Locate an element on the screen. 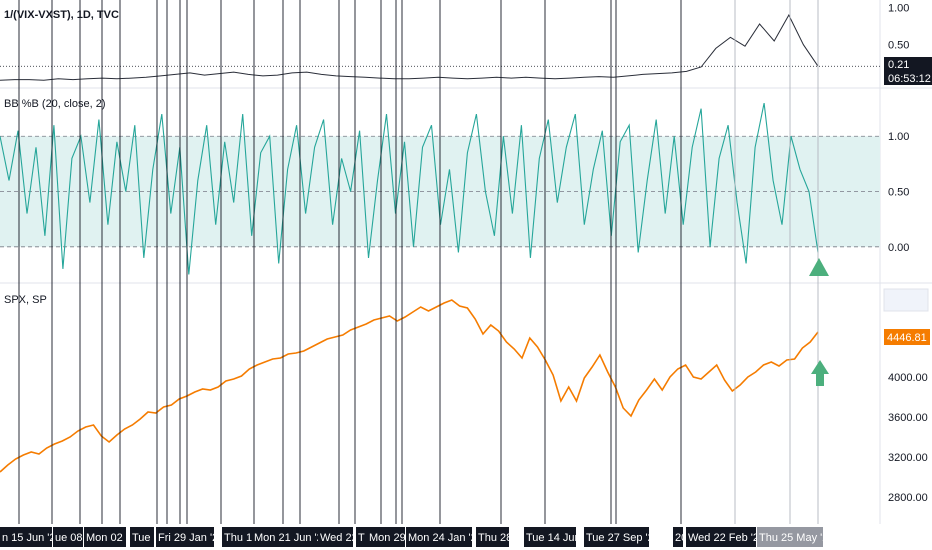  time-axis-label: 20 is located at coordinates (681, 538).